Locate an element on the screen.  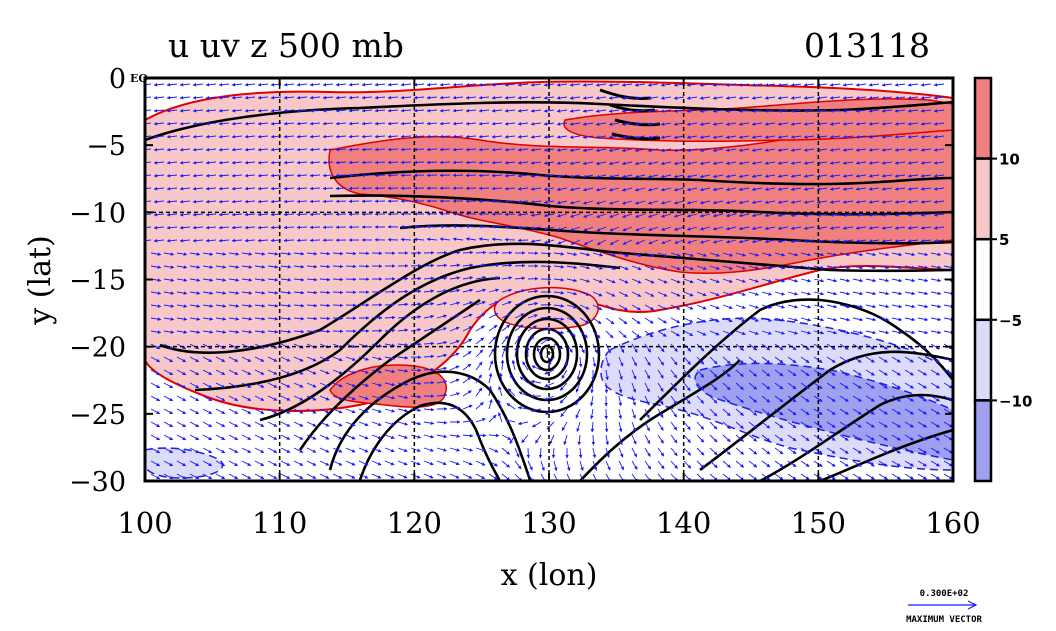
vector-legend-value: 0.300E+02 is located at coordinates (944, 594).